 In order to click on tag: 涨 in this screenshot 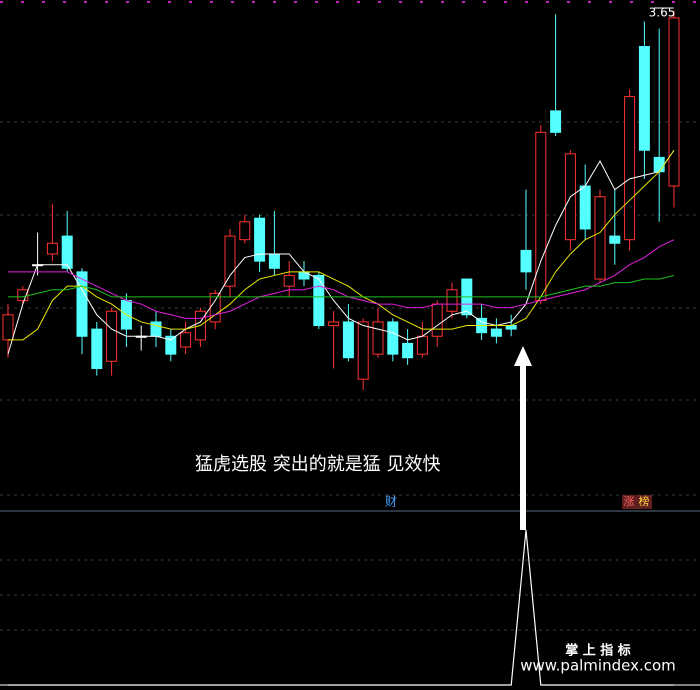, I will do `click(629, 501)`.